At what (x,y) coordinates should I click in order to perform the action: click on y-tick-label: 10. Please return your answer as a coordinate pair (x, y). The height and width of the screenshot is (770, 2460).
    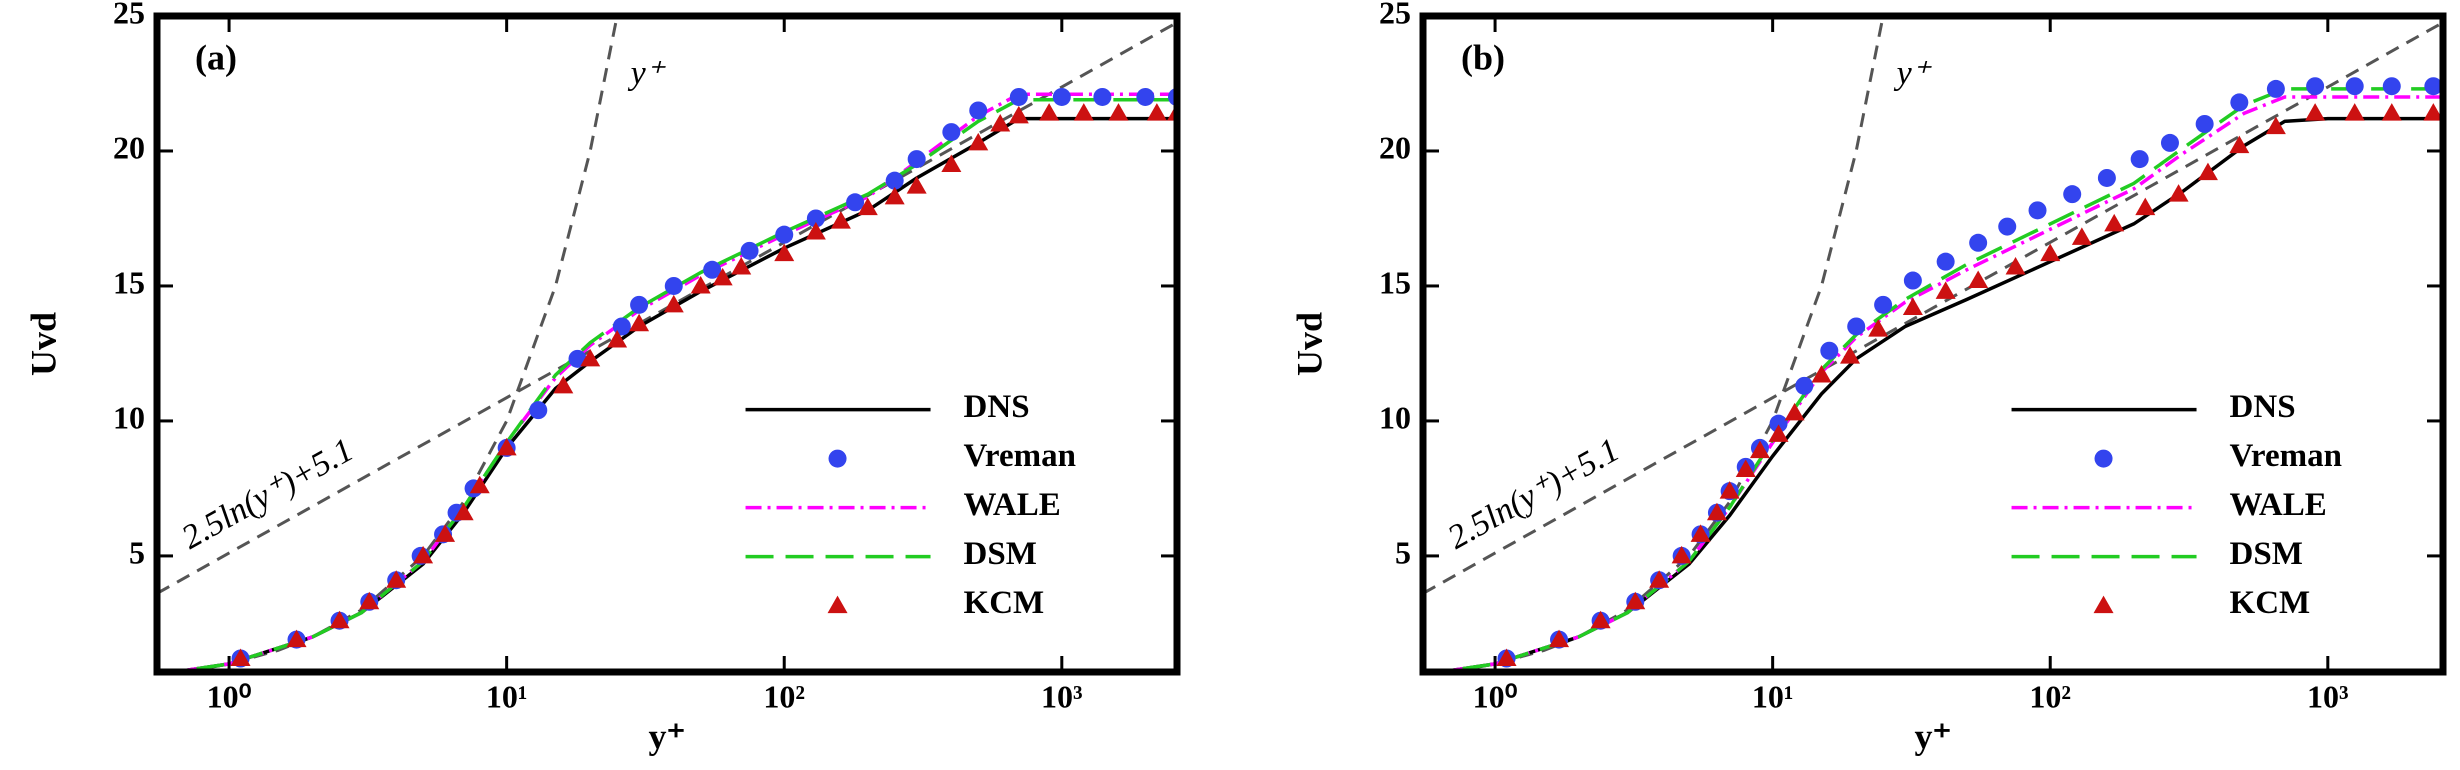
    Looking at the image, I should click on (129, 417).